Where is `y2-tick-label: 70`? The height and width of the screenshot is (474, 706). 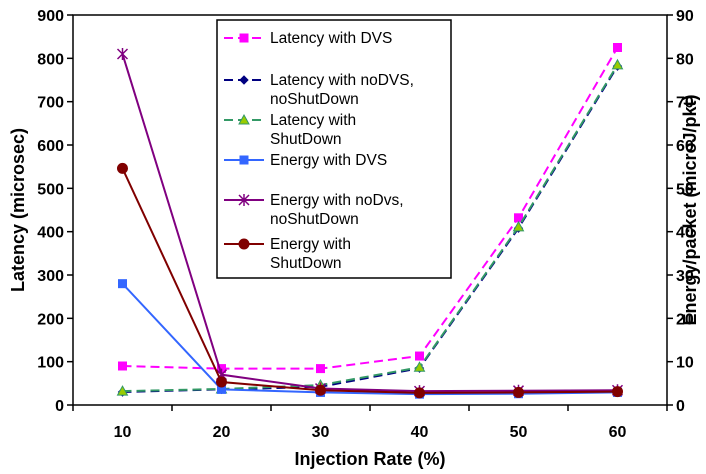 y2-tick-label: 70 is located at coordinates (685, 103).